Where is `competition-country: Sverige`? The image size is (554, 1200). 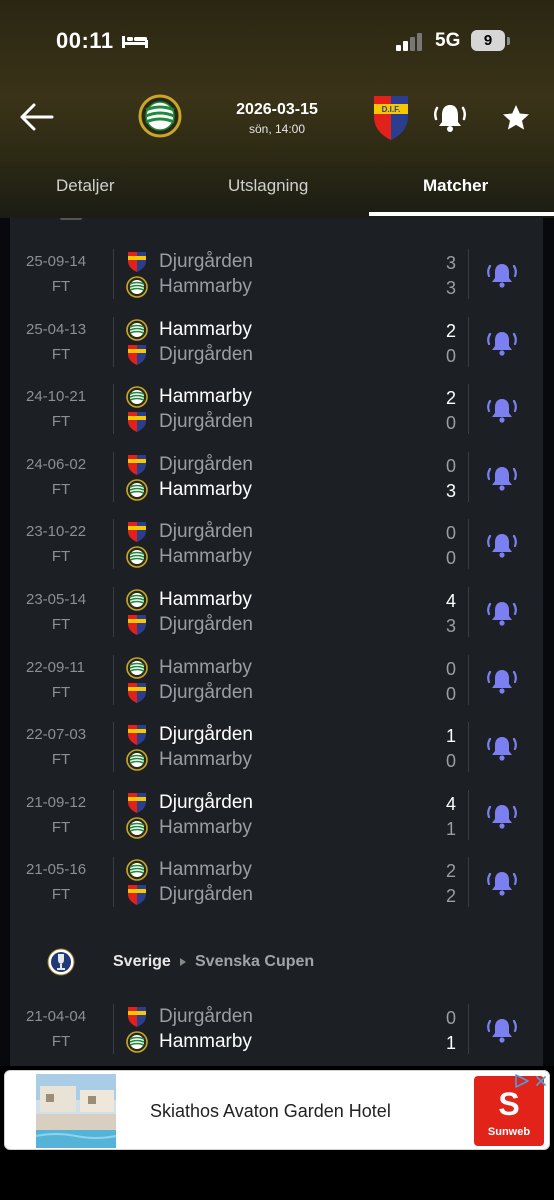 competition-country: Sverige is located at coordinates (142, 961).